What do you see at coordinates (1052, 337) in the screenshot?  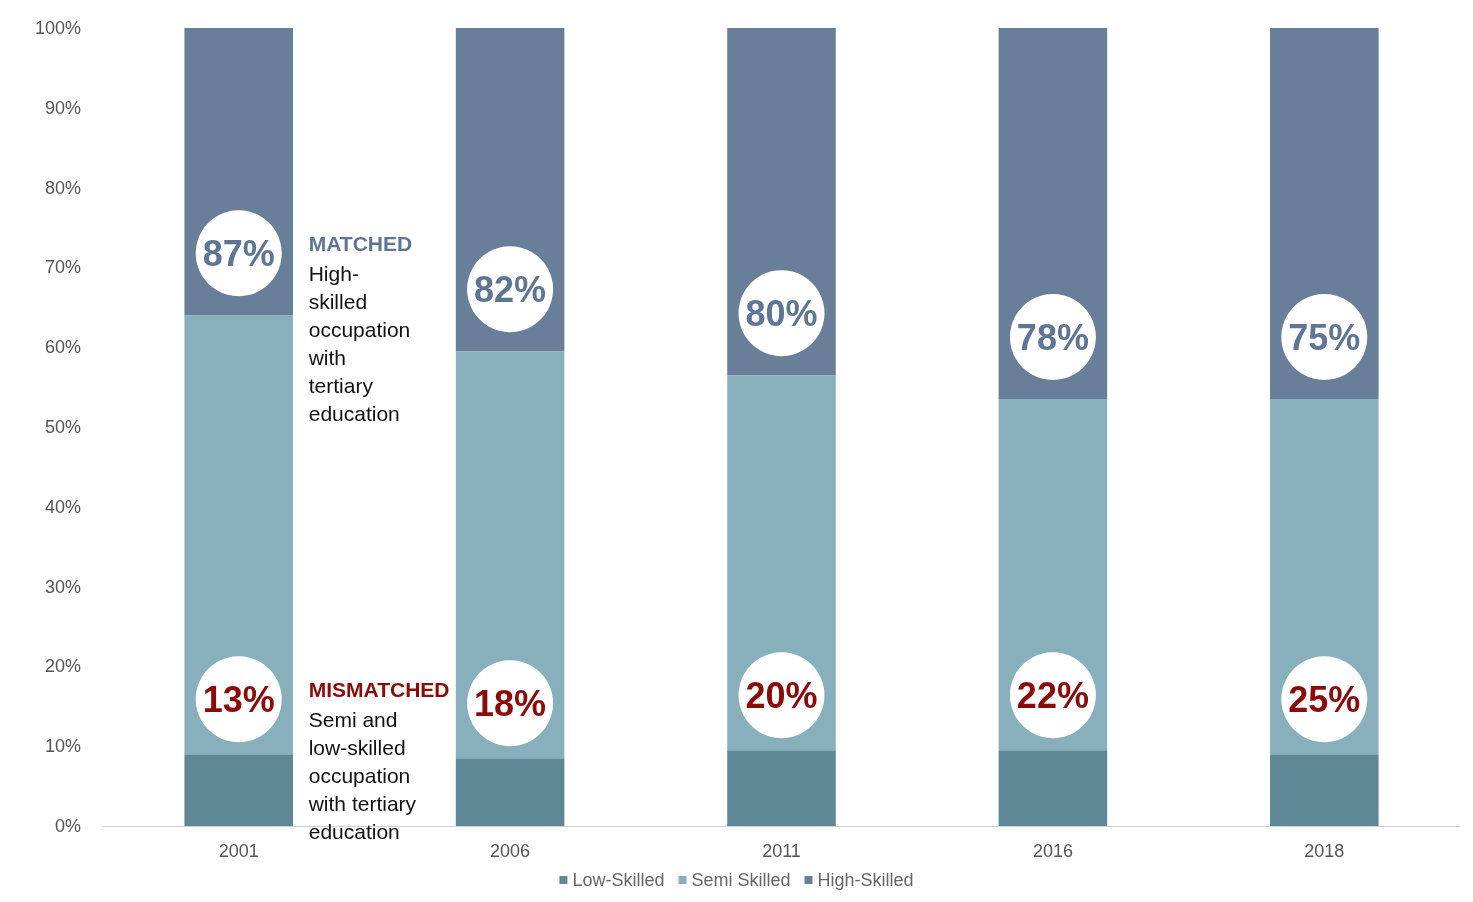 I see `annotation: 78%` at bounding box center [1052, 337].